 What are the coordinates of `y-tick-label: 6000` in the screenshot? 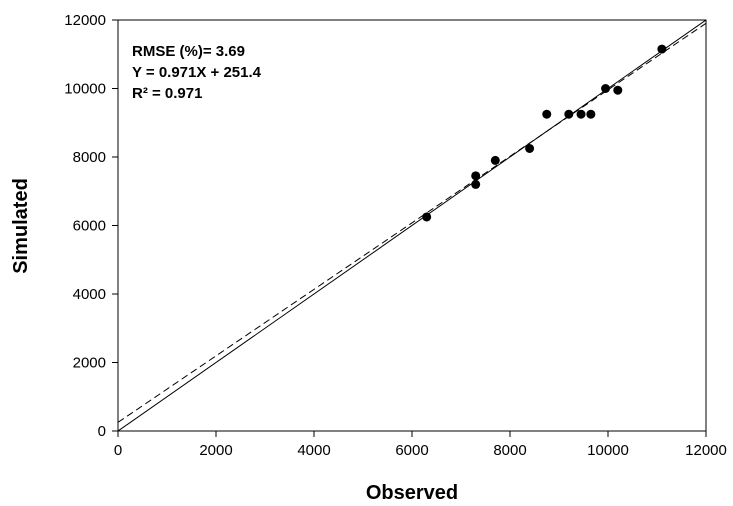 It's located at (89, 226).